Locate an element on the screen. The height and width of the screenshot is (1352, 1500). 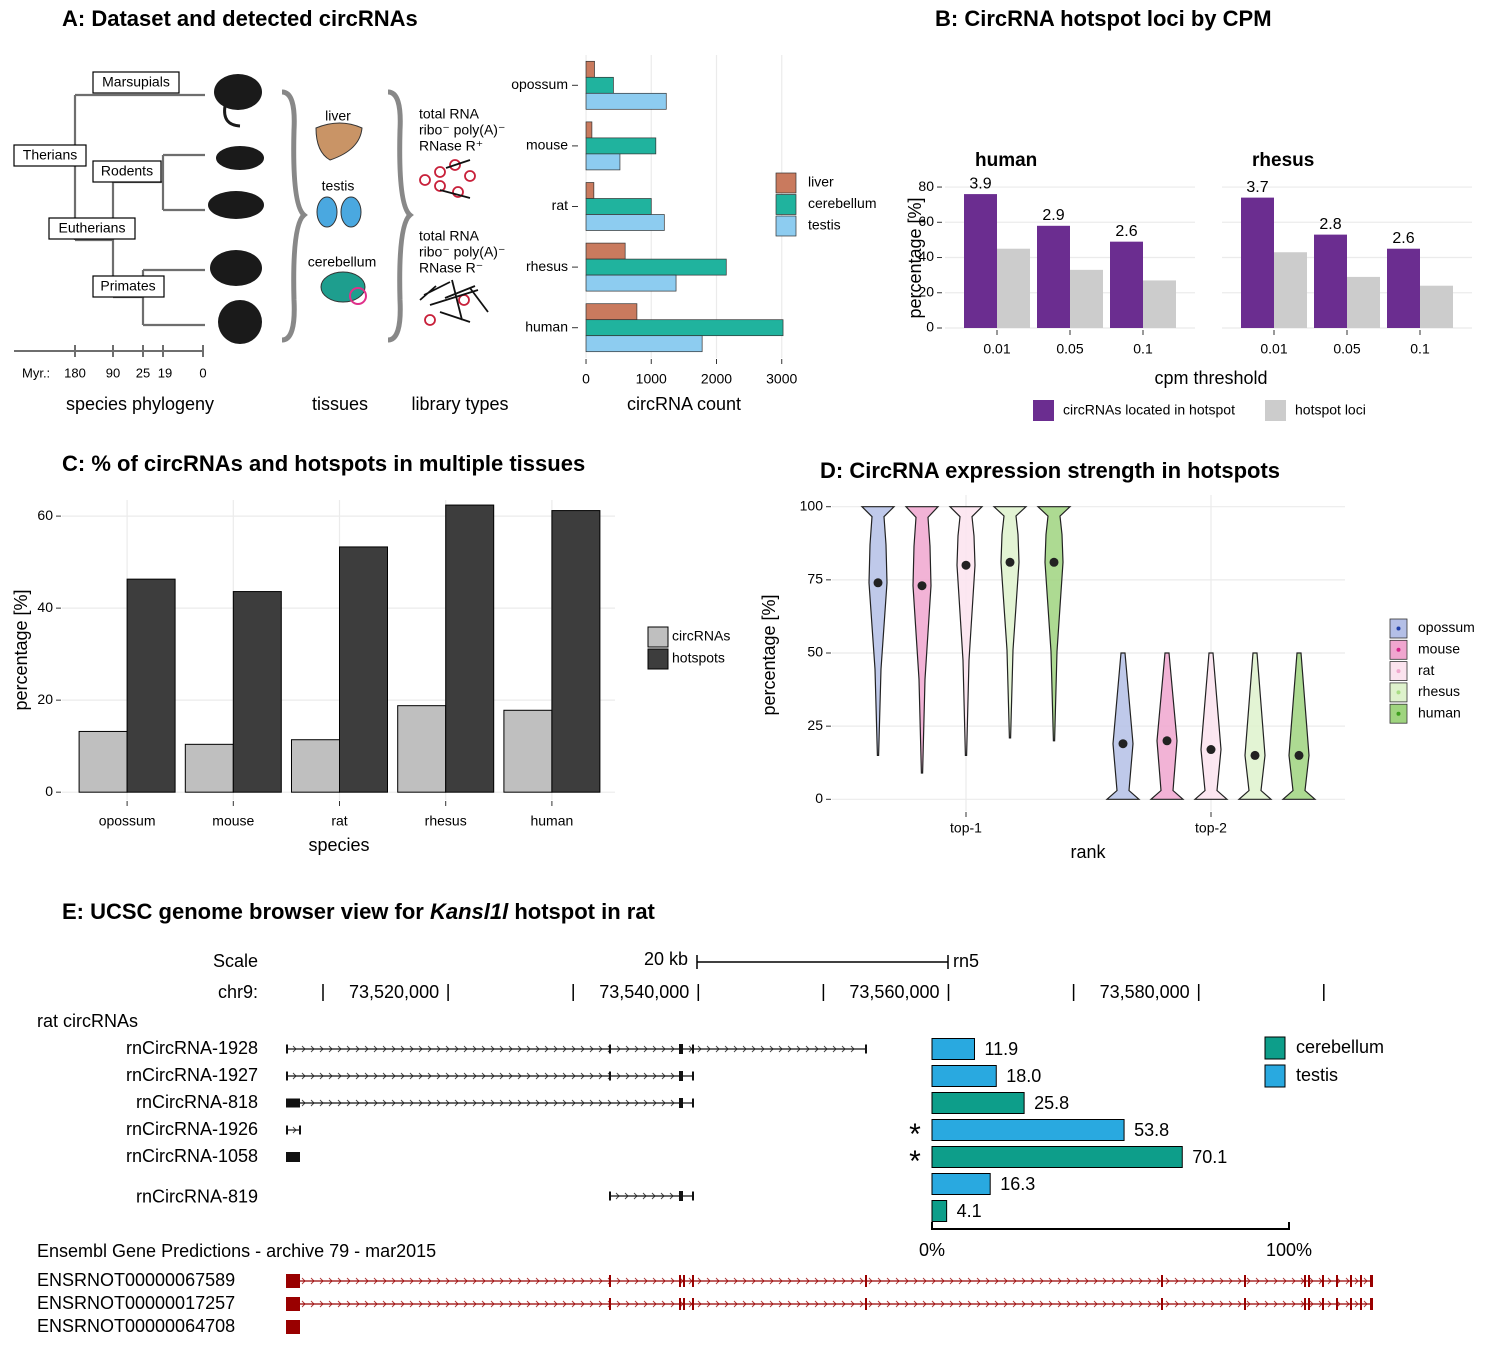
time-label: 90 is located at coordinates (113, 372).